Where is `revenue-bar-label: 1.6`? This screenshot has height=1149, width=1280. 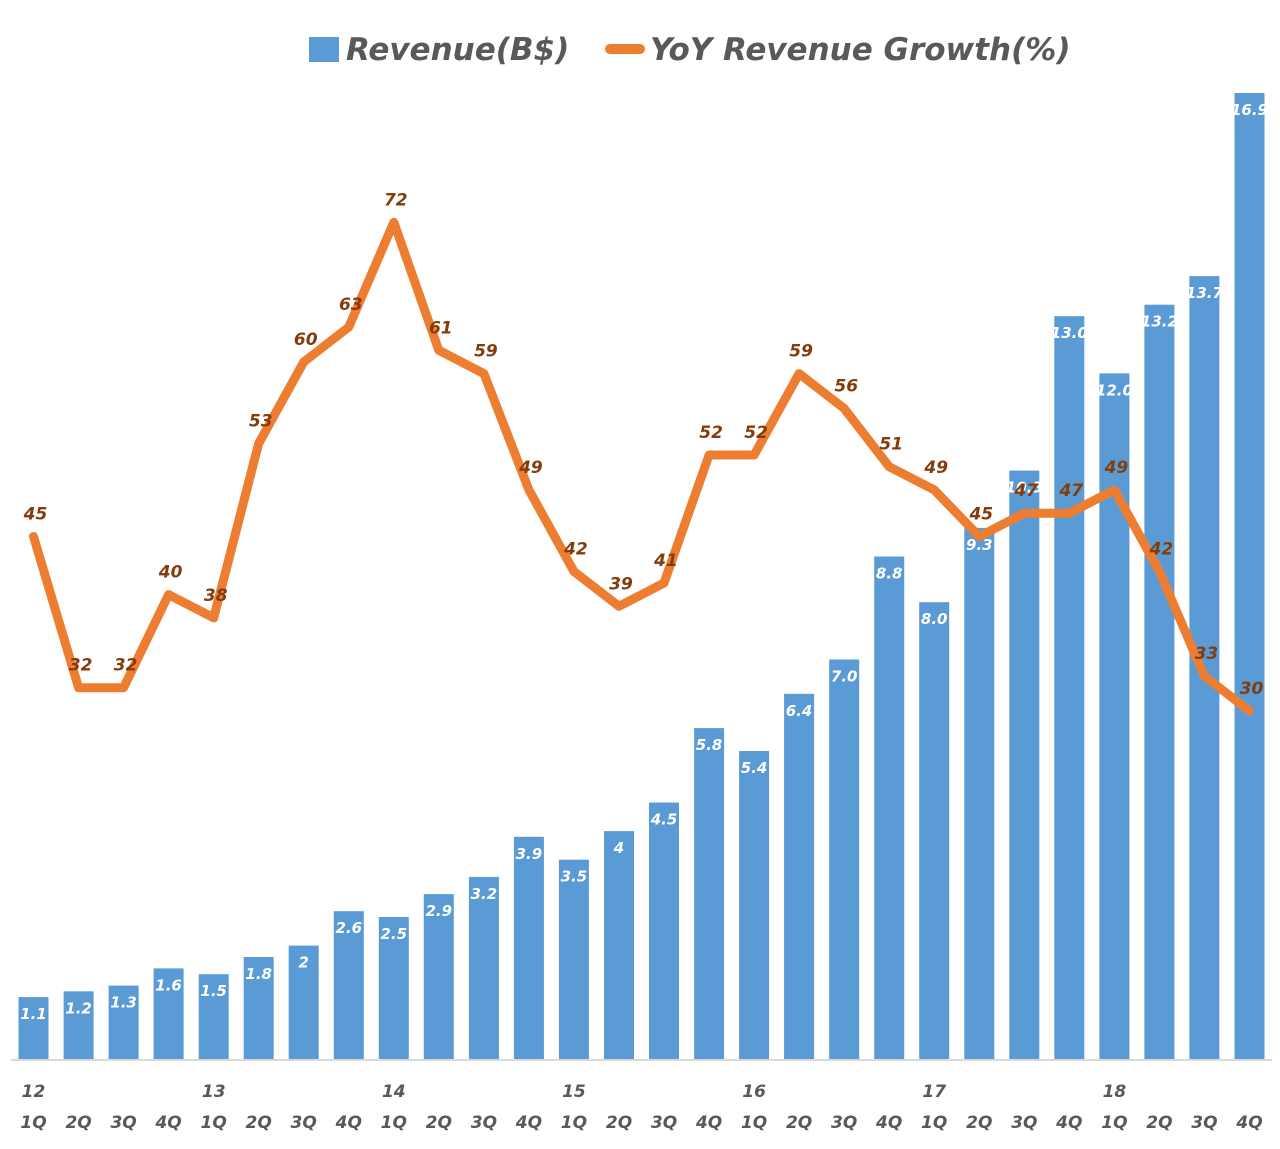 revenue-bar-label: 1.6 is located at coordinates (168, 985).